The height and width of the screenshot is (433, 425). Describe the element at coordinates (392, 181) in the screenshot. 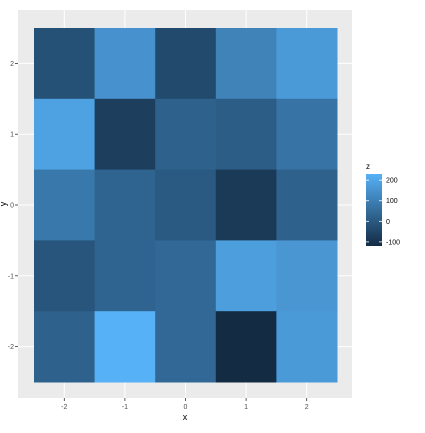

I see `legend-tick-label: 200` at that location.